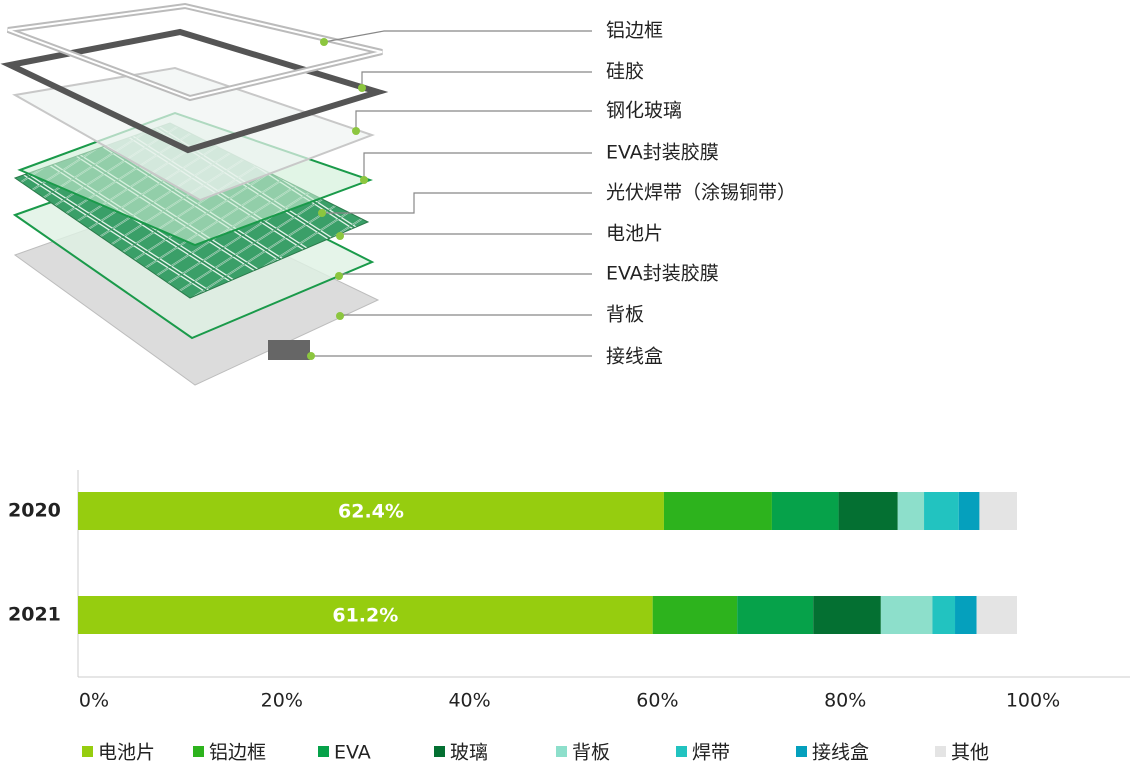  What do you see at coordinates (845, 701) in the screenshot?
I see `x-tick-label: 80%` at bounding box center [845, 701].